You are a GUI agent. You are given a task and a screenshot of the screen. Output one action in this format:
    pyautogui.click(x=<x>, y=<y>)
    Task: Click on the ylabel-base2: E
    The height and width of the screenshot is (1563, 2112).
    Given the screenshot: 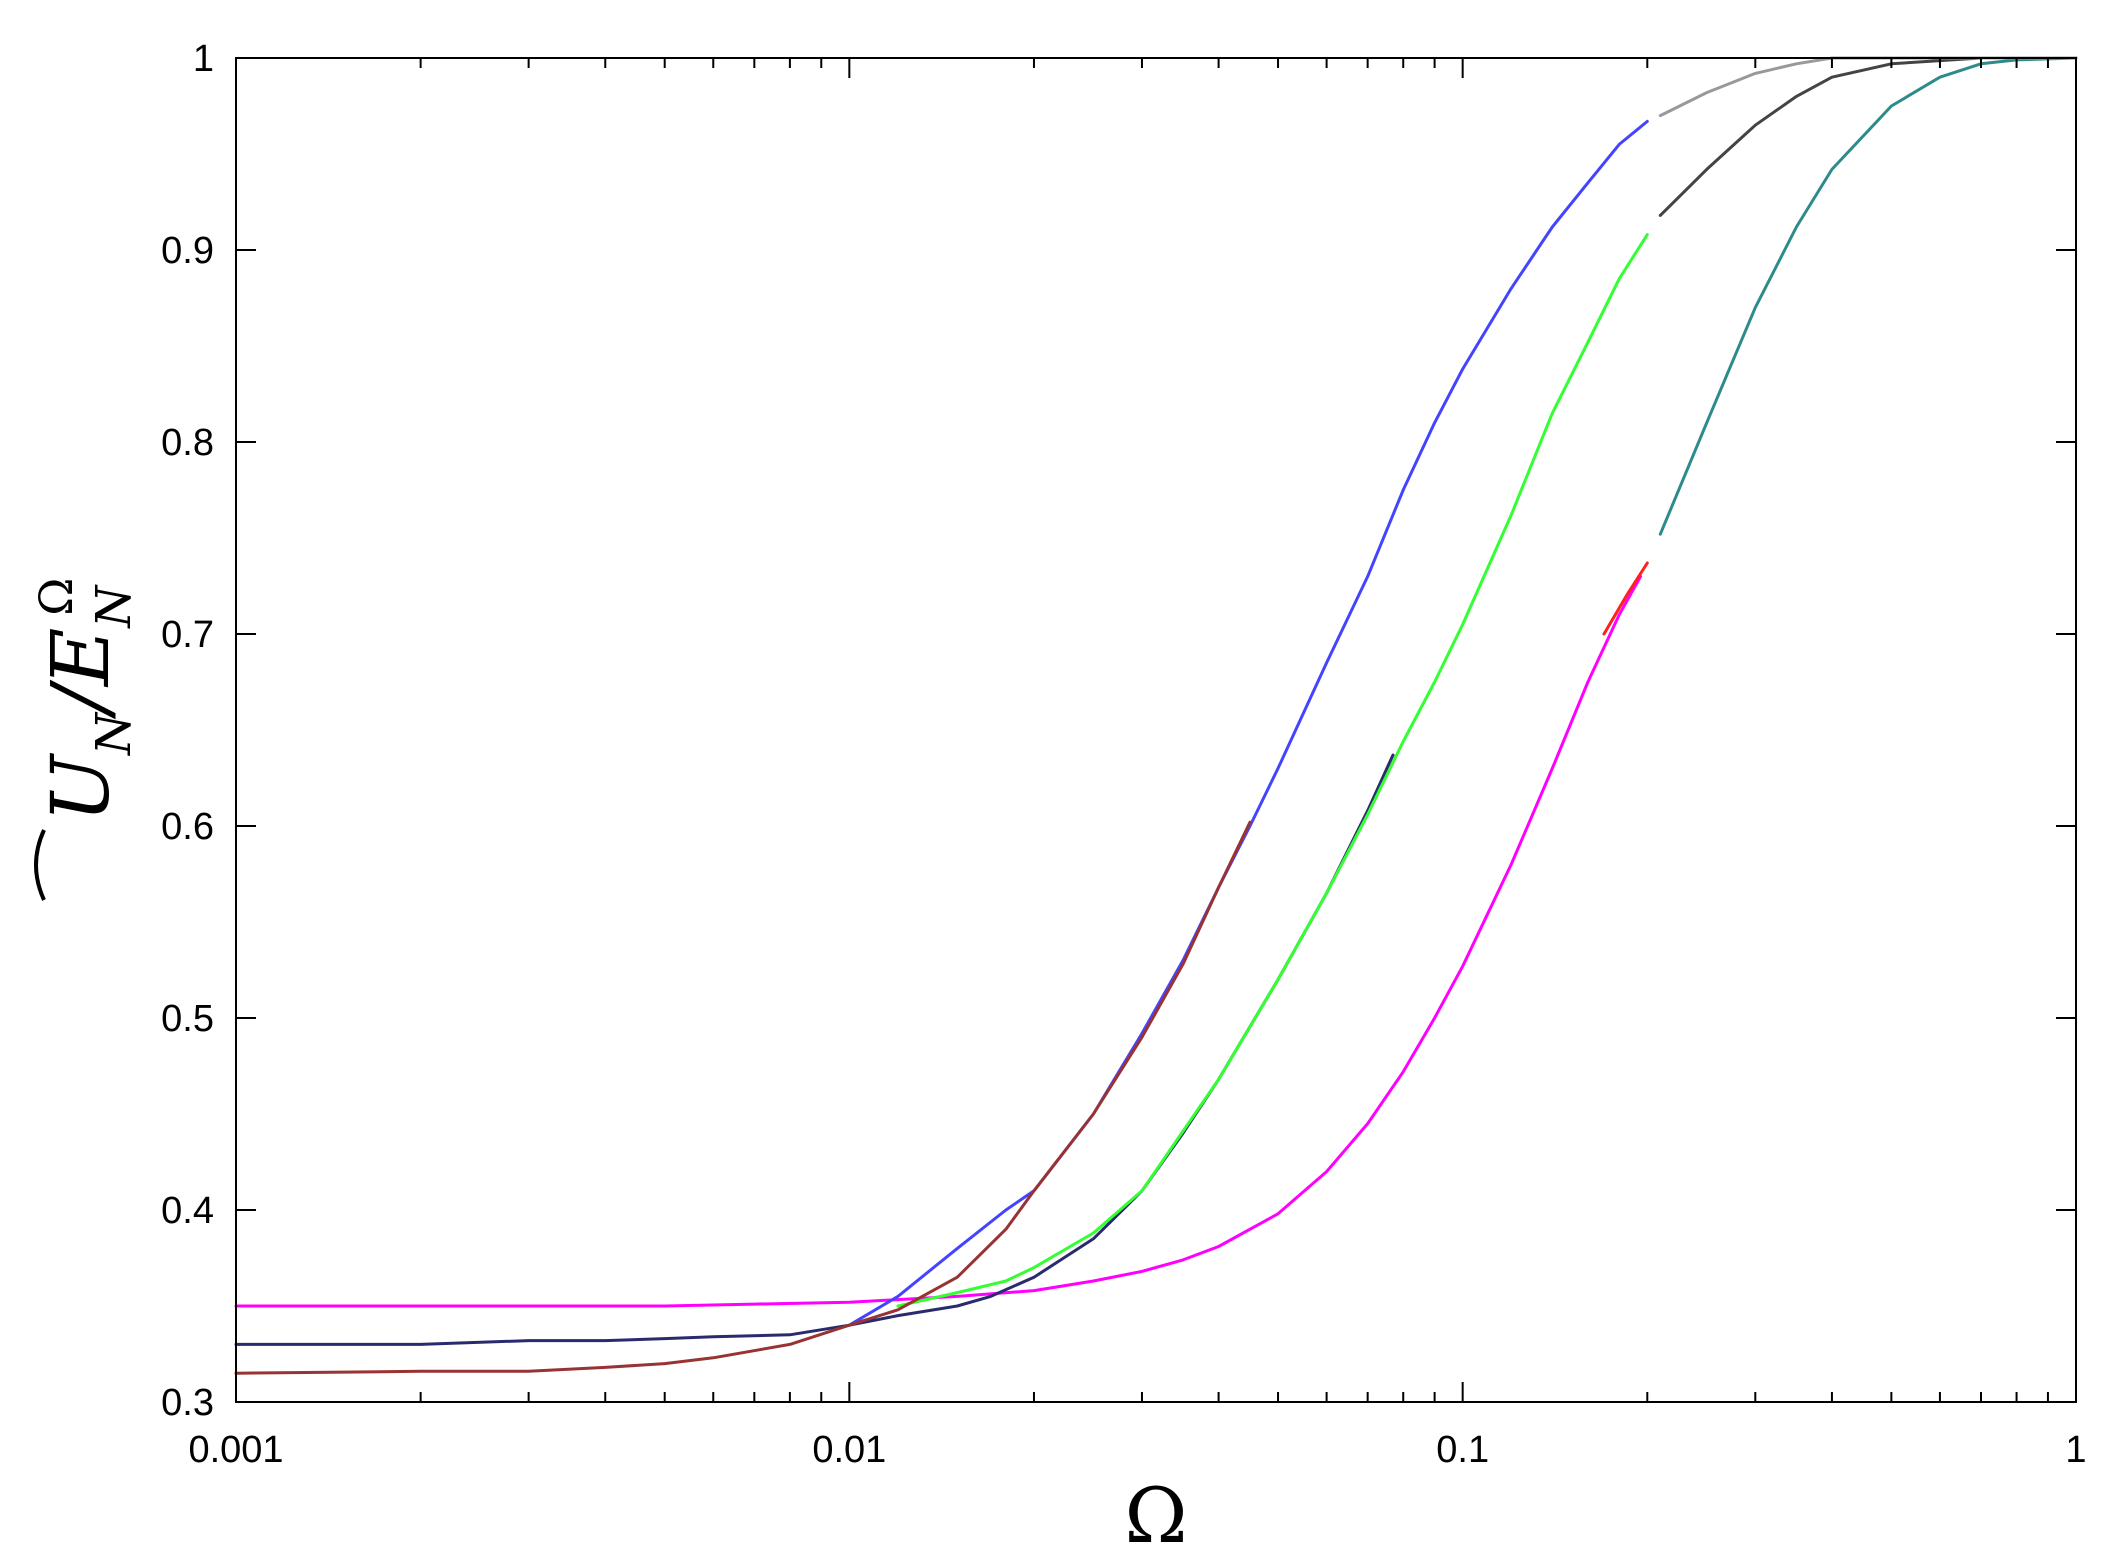 What is the action you would take?
    pyautogui.click(x=80, y=658)
    